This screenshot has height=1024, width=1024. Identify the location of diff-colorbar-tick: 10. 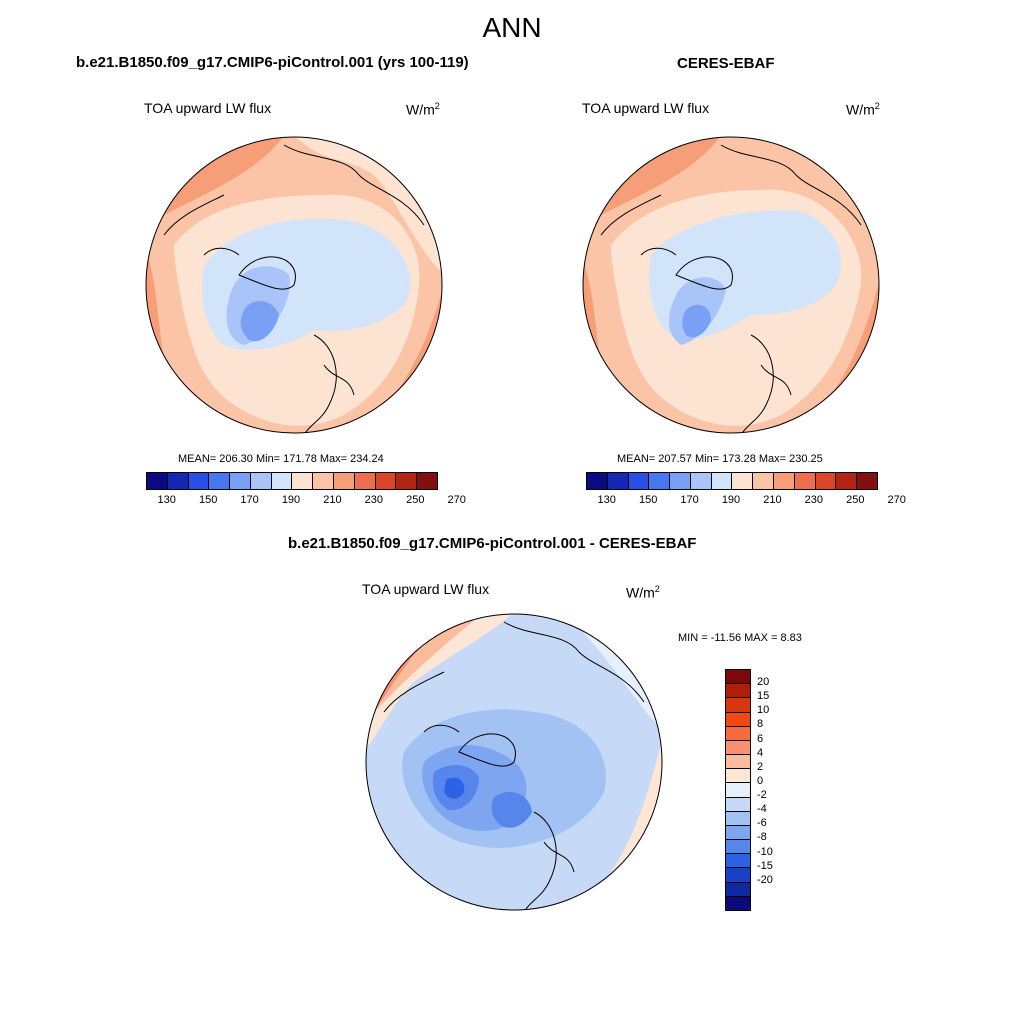
(763, 710).